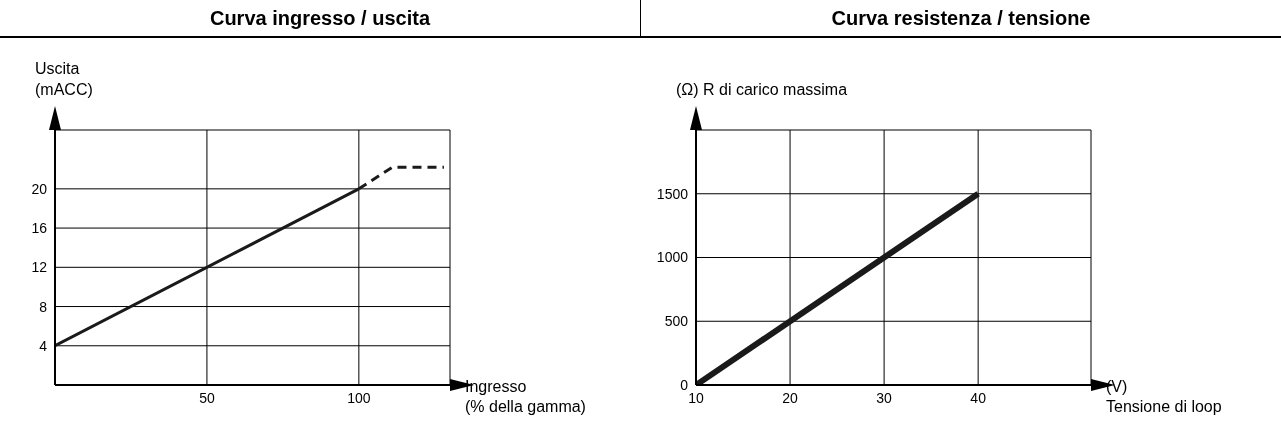 The image size is (1281, 446). Describe the element at coordinates (684, 384) in the screenshot. I see `y-tick-label: 0` at that location.